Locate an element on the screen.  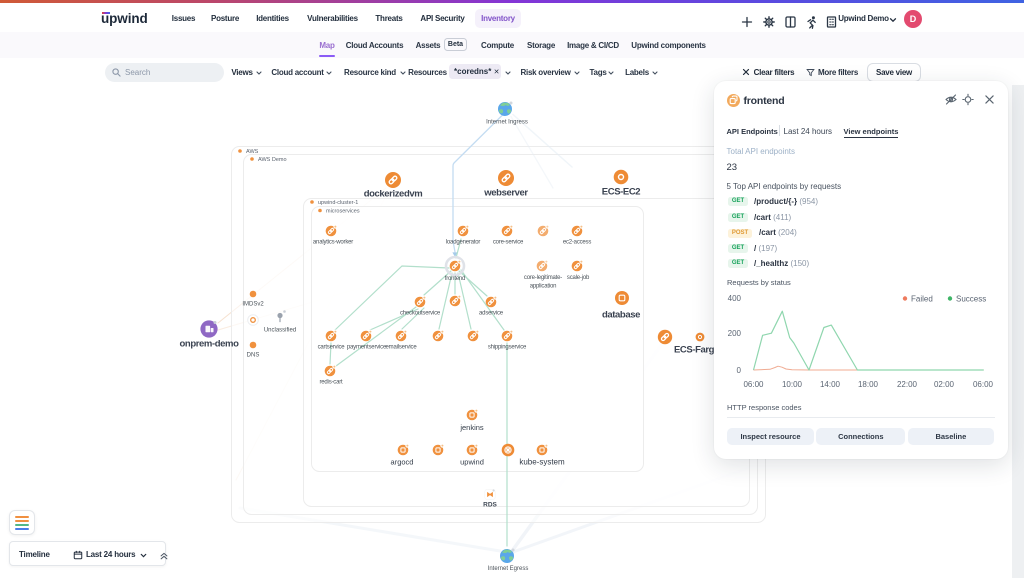
svg-text: Unclassified is located at coordinates (280, 331).